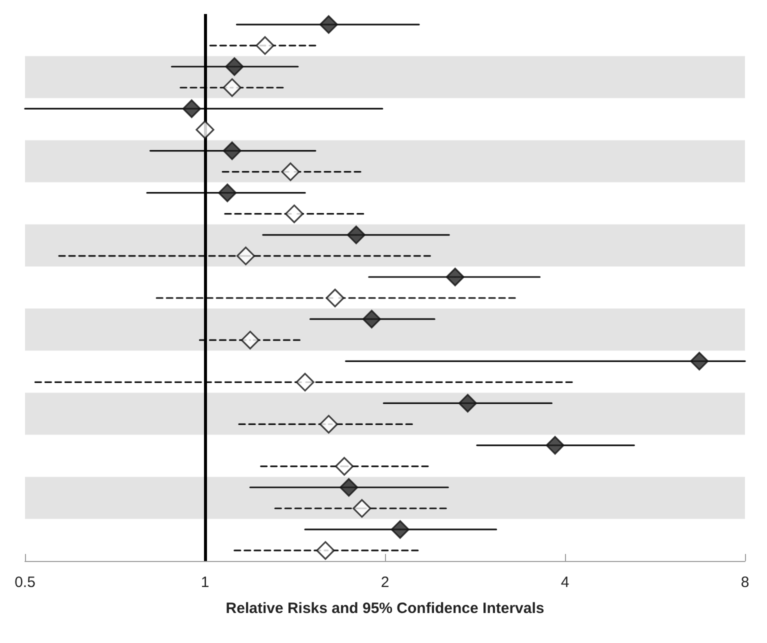 This screenshot has height=643, width=767. Describe the element at coordinates (565, 582) in the screenshot. I see `x-tick-label: 4` at that location.